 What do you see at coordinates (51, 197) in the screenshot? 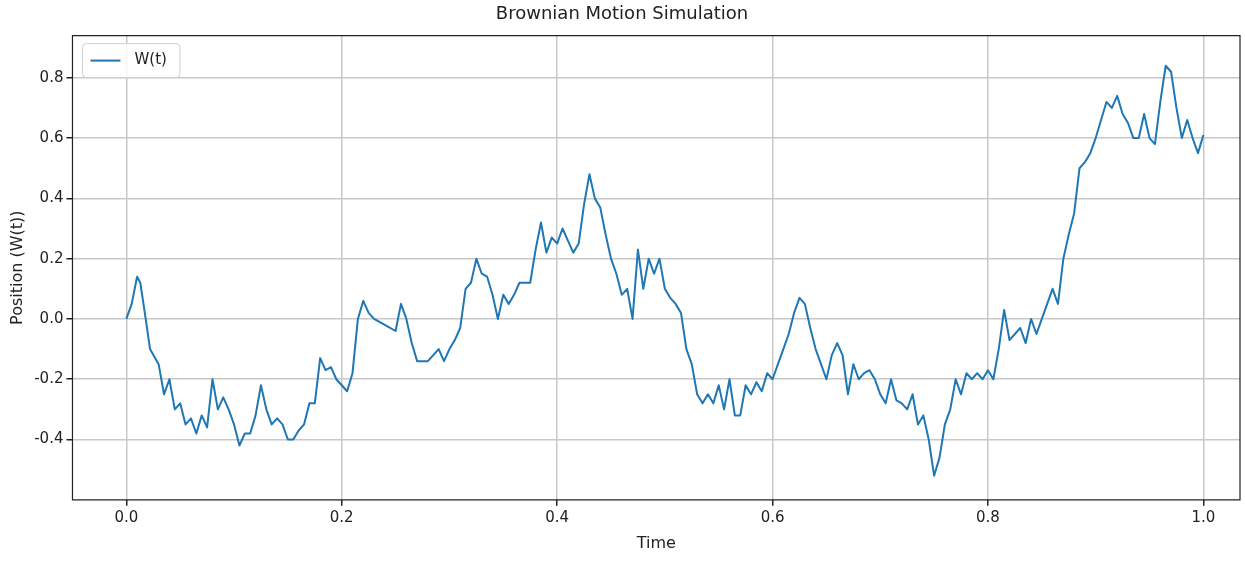
I see `y-tick-label: 0.4` at bounding box center [51, 197].